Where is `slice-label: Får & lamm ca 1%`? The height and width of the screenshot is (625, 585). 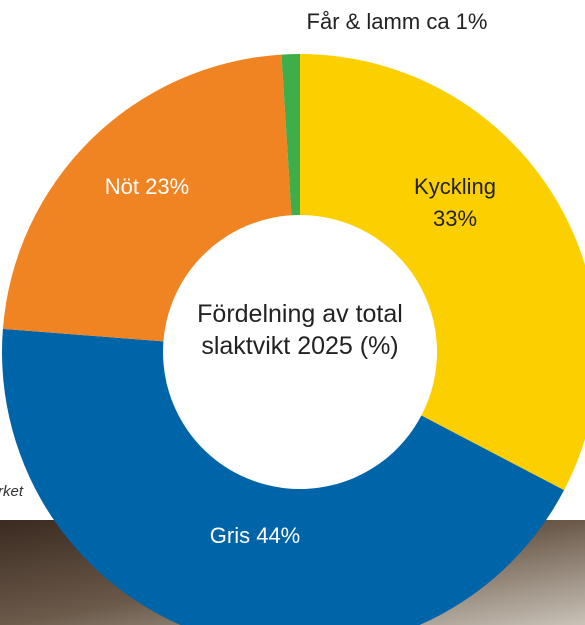 slice-label: Får & lamm ca 1% is located at coordinates (397, 21).